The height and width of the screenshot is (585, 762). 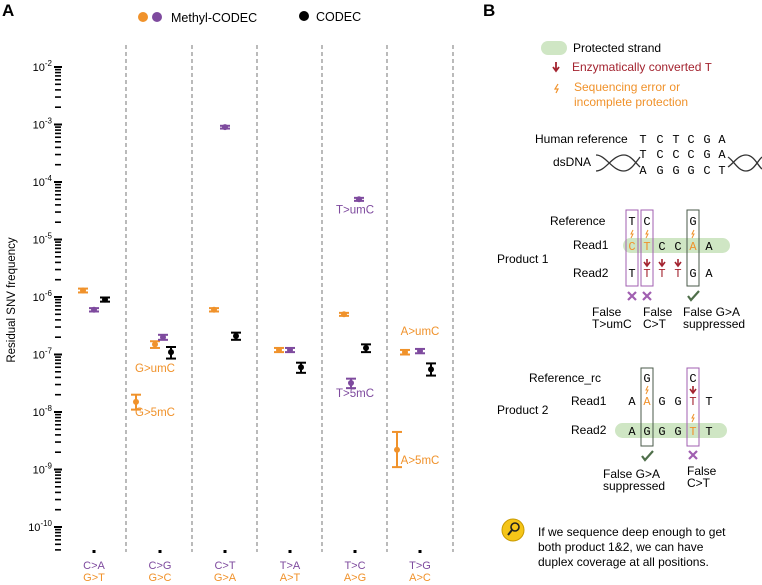 I want to click on dna-helix-right-icon, so click(x=744, y=163).